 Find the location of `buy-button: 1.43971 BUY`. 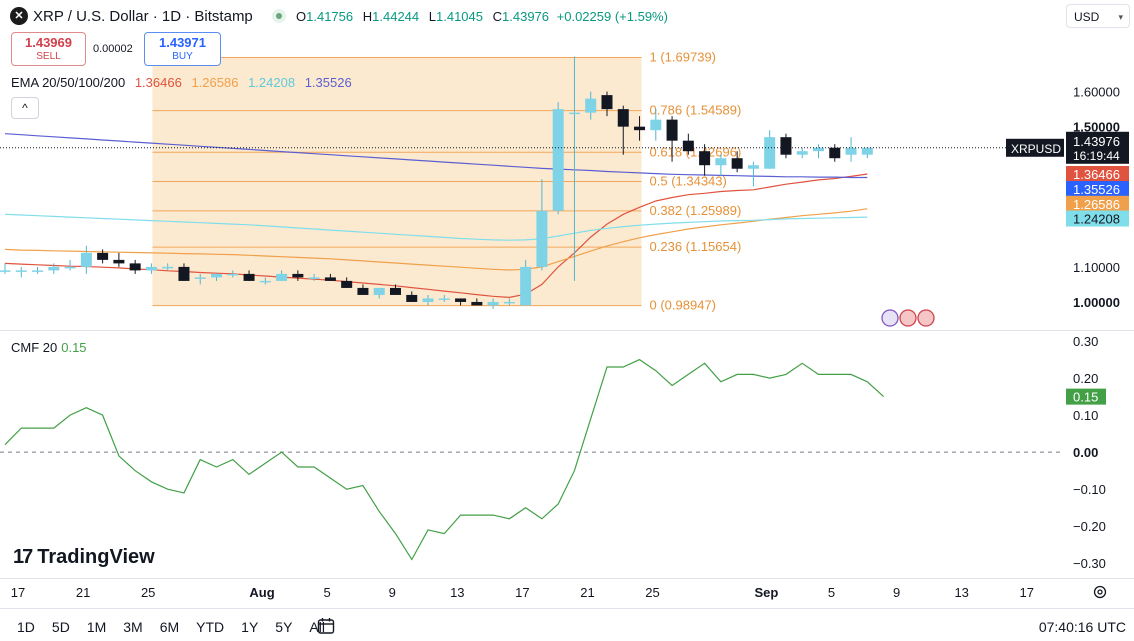

buy-button: 1.43971 BUY is located at coordinates (182, 49).